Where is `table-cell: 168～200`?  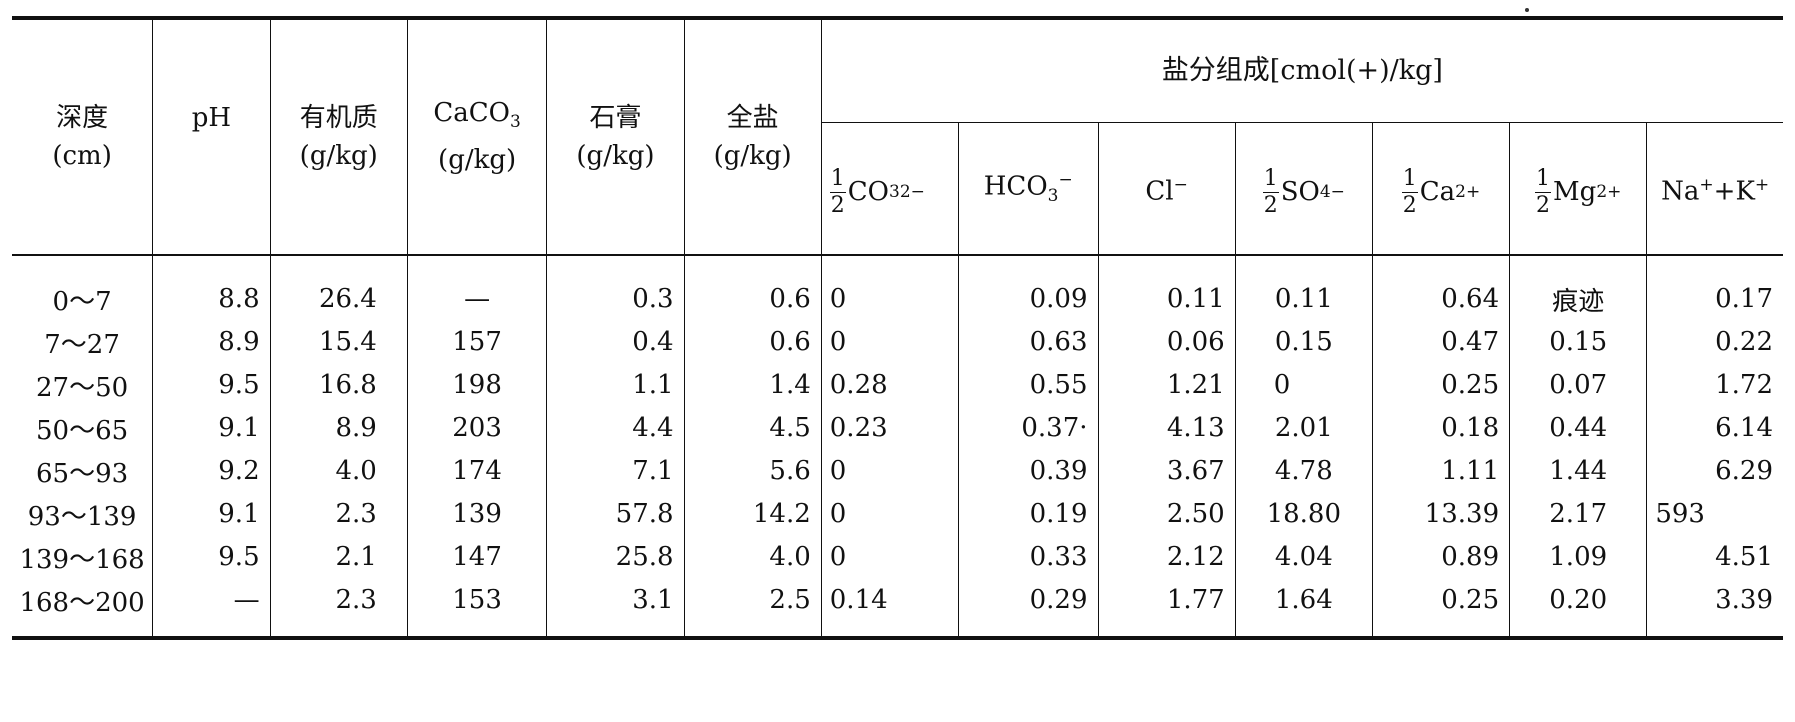 table-cell: 168～200 is located at coordinates (83, 607).